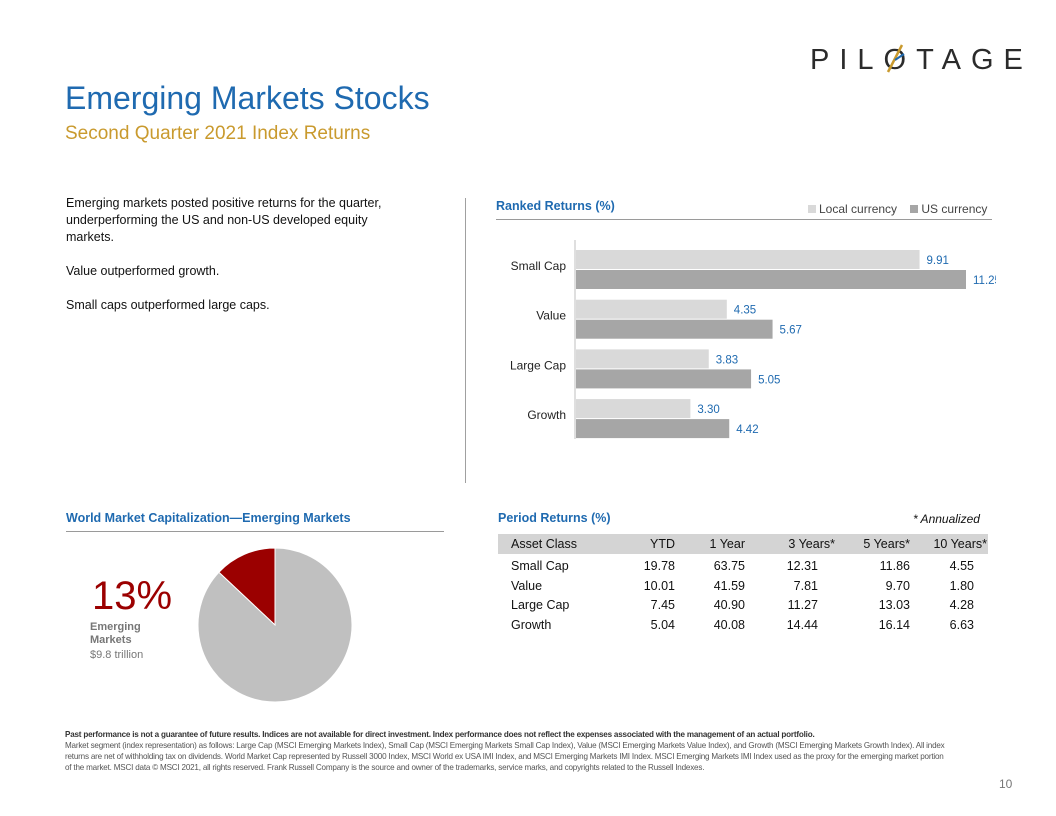 The image size is (1056, 816). What do you see at coordinates (143, 271) in the screenshot?
I see `intro-paragraph-2: Value outperformed growth.` at bounding box center [143, 271].